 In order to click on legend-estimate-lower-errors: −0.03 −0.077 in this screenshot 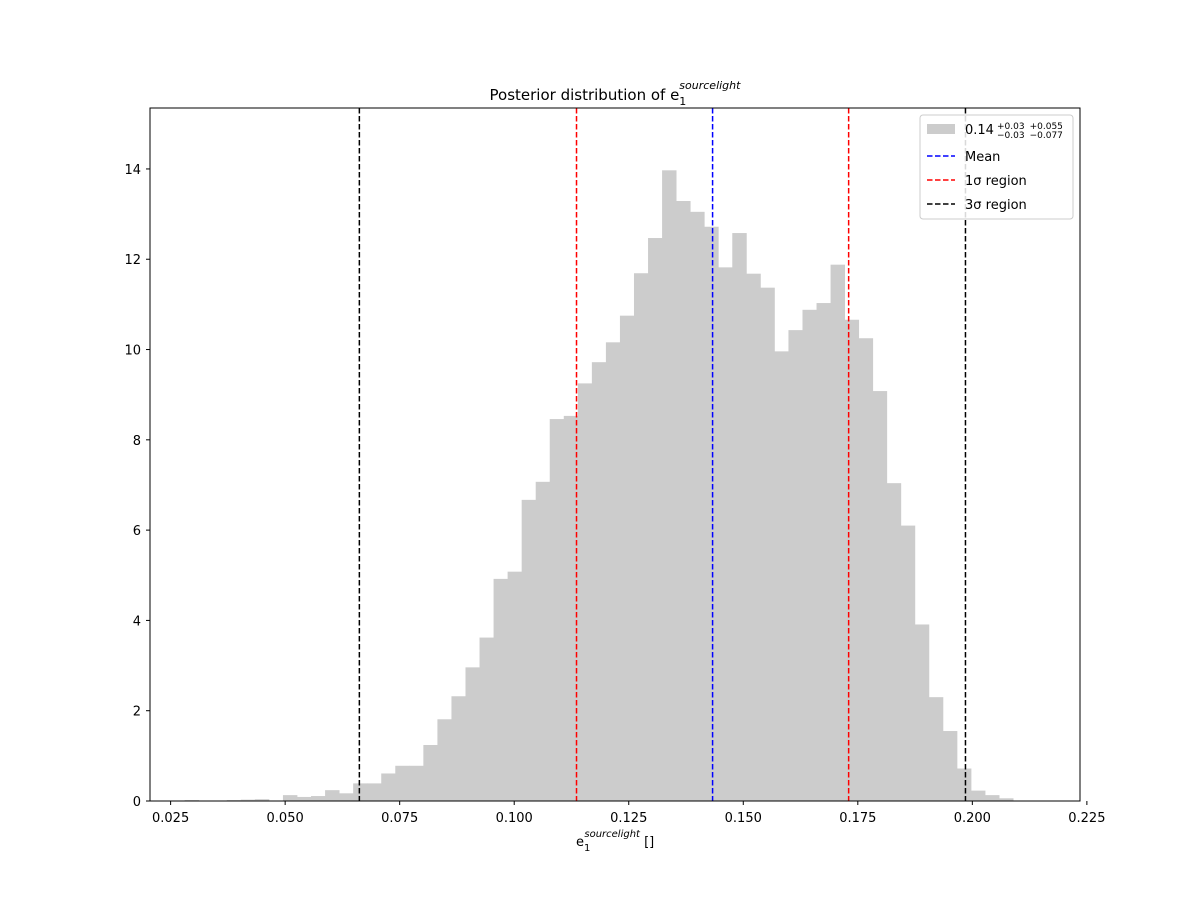, I will do `click(1030, 136)`.